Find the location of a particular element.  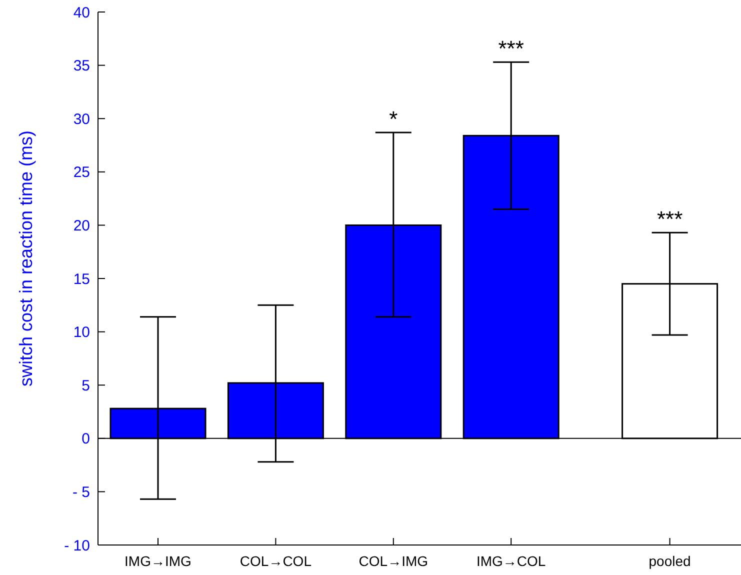

y-tick-label: 10 is located at coordinates (81, 333).